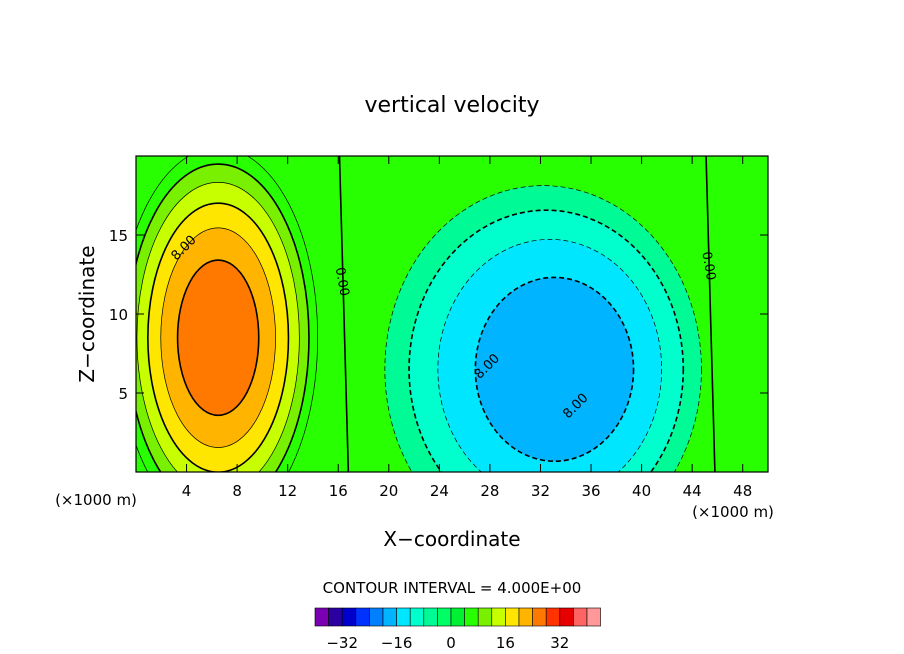  Describe the element at coordinates (451, 539) in the screenshot. I see `x-axis-label: X−coordinate` at that location.